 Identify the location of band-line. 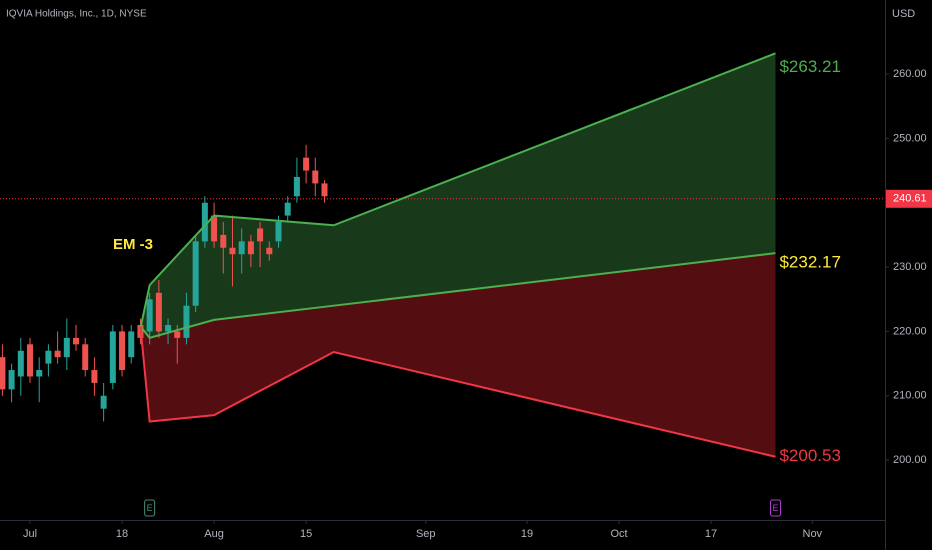
(457, 296).